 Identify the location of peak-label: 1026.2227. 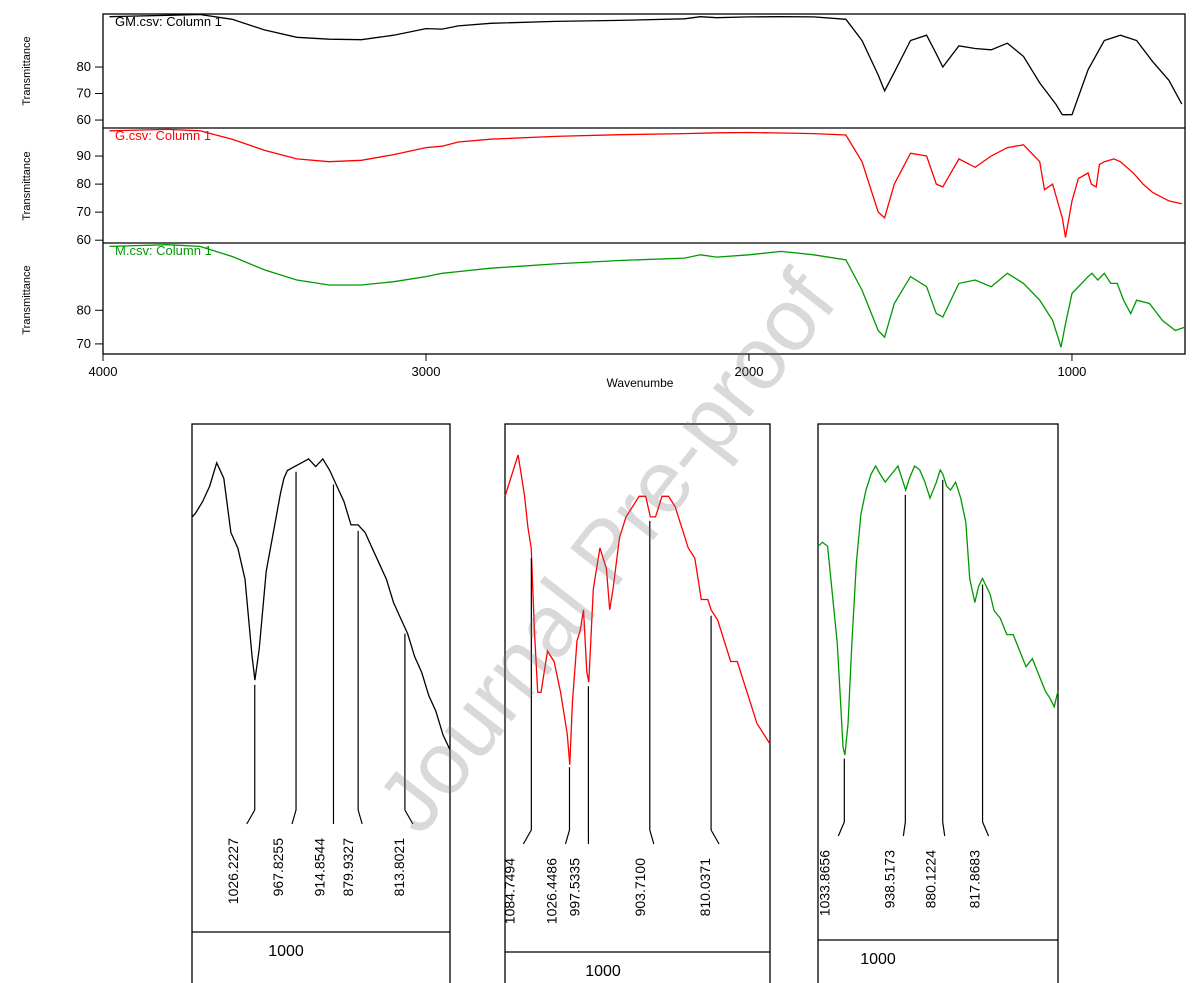
(233, 871).